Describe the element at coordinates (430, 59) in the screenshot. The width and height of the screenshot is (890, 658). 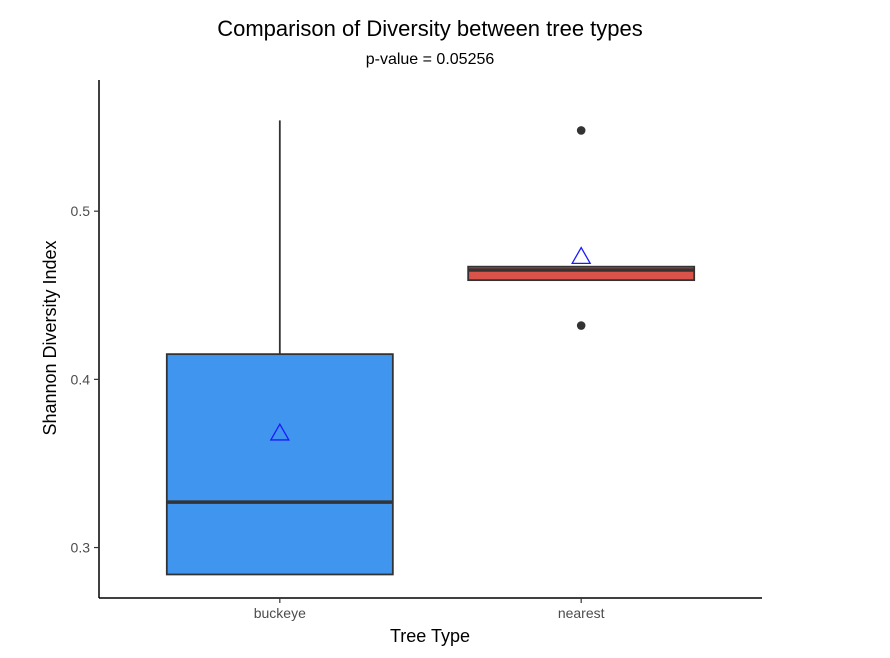
I see `chart-subtitle: p-value = 0.05256` at that location.